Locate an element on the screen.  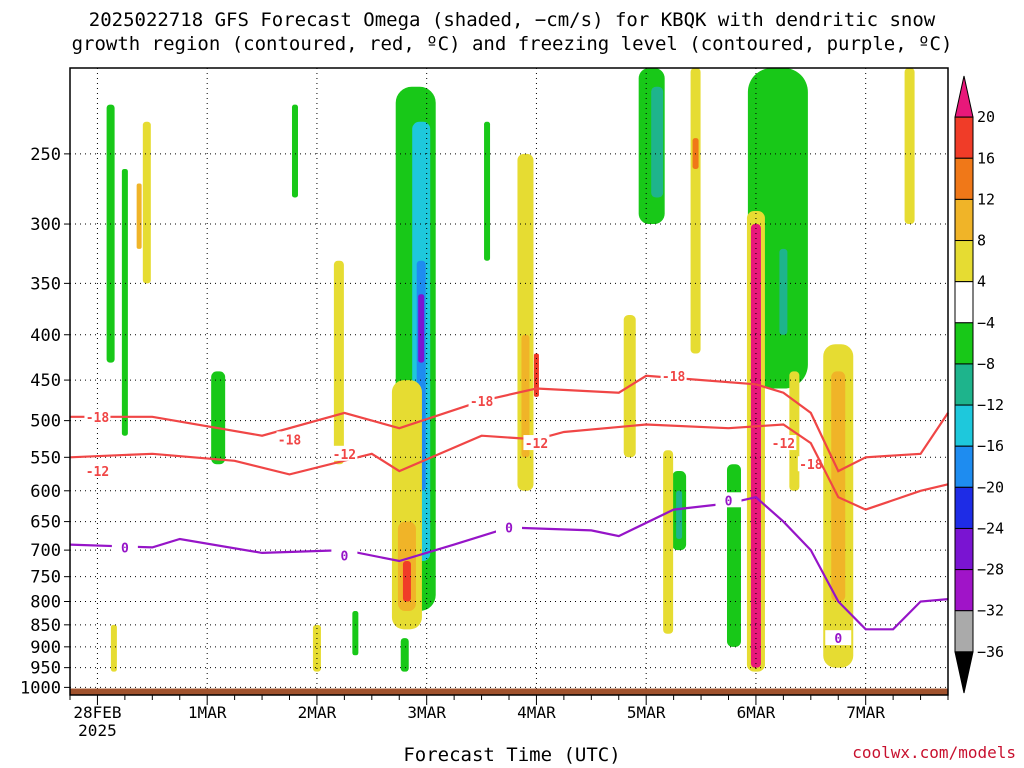
colorbar-label: −36 is located at coordinates (990, 652).